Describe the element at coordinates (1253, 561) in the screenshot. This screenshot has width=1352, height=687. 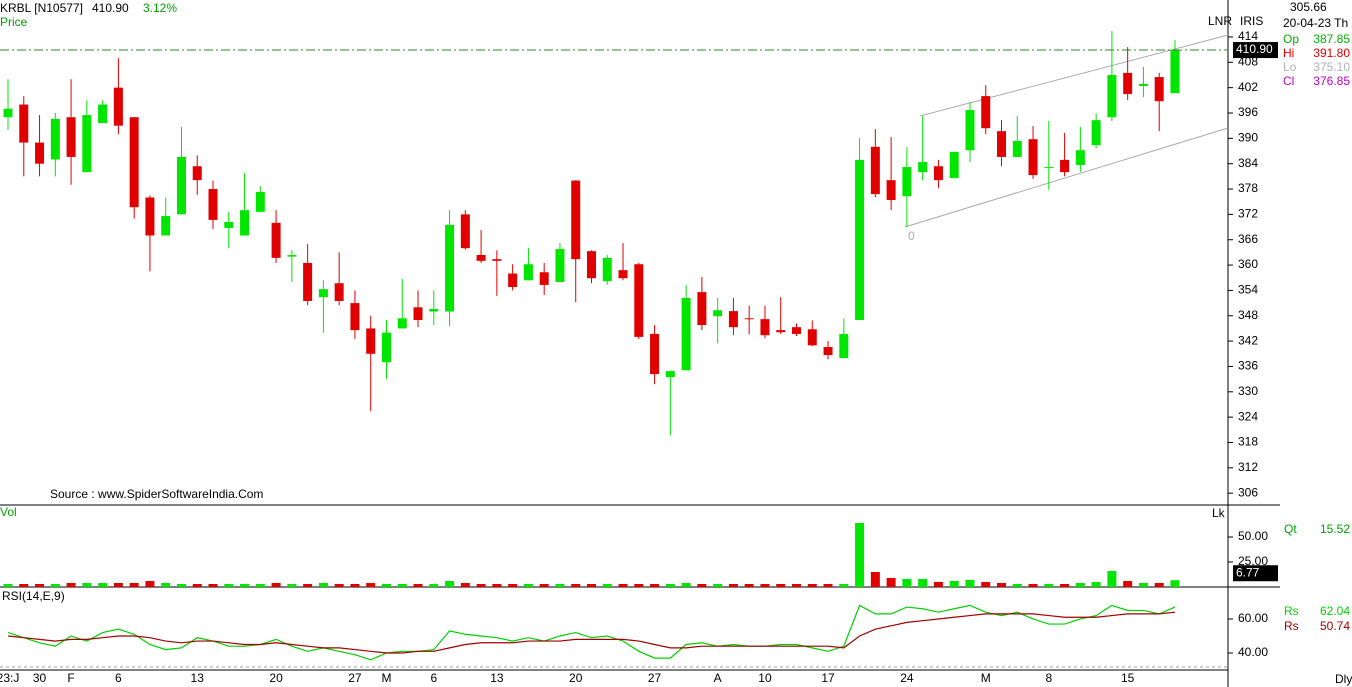
I see `y-tick-label: 25.00` at that location.